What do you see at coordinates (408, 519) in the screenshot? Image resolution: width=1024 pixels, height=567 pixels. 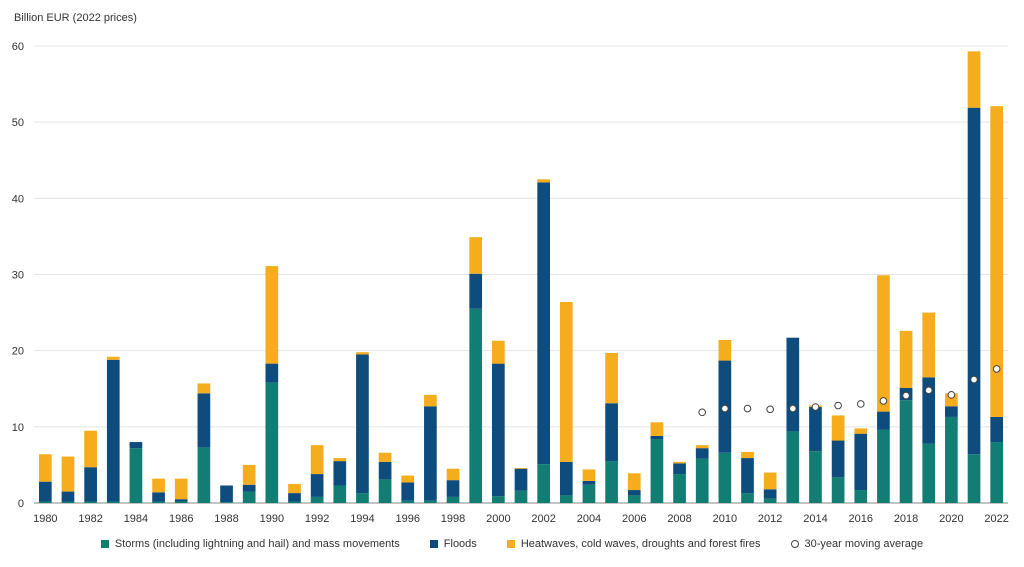 I see `x-tick-label: 1996` at bounding box center [408, 519].